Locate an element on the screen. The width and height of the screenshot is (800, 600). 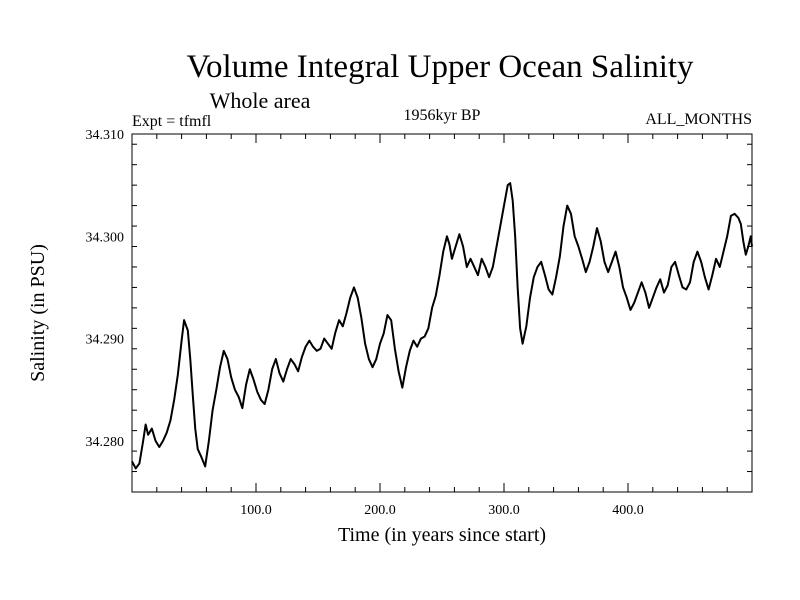
y-tick-label: 34.280 is located at coordinates (105, 442).